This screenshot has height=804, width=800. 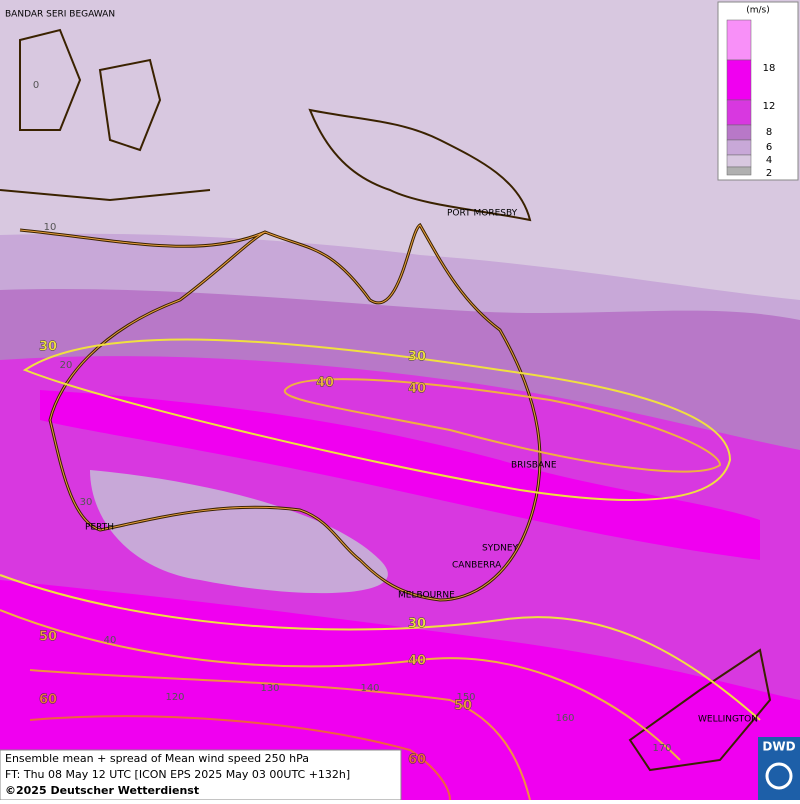 What do you see at coordinates (564, 718) in the screenshot?
I see `longitude-label: 160` at bounding box center [564, 718].